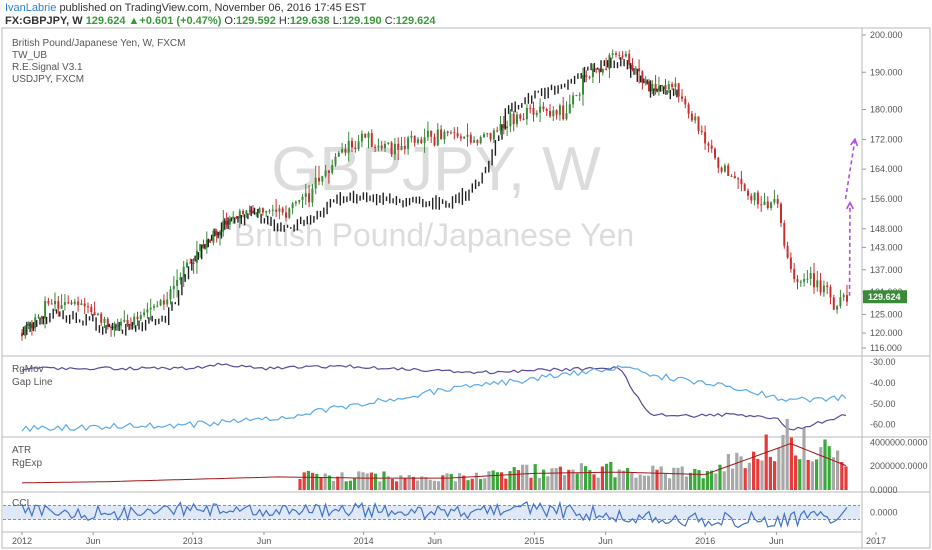 Image resolution: width=932 pixels, height=550 pixels. Describe the element at coordinates (886, 270) in the screenshot. I see `price-tick-label: 137.000` at that location.